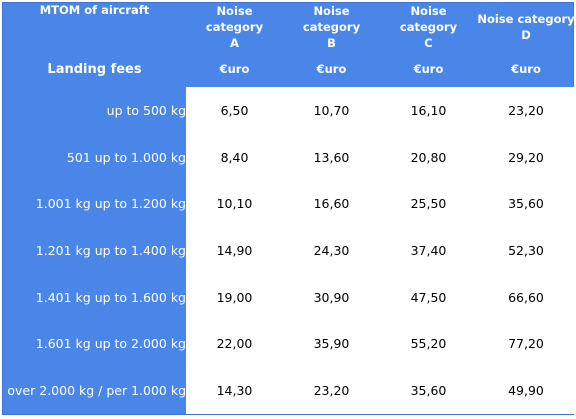 The image size is (576, 419). What do you see at coordinates (428, 250) in the screenshot?
I see `fee-value: 37,40` at bounding box center [428, 250].